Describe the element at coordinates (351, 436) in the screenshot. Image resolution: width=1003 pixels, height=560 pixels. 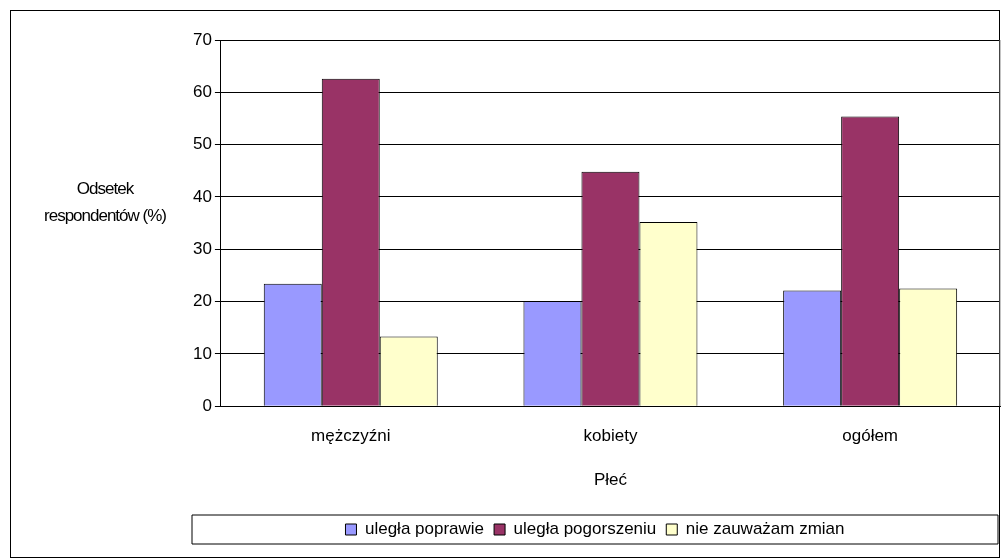
I see `x-tick-label: mężczyźni` at that location.